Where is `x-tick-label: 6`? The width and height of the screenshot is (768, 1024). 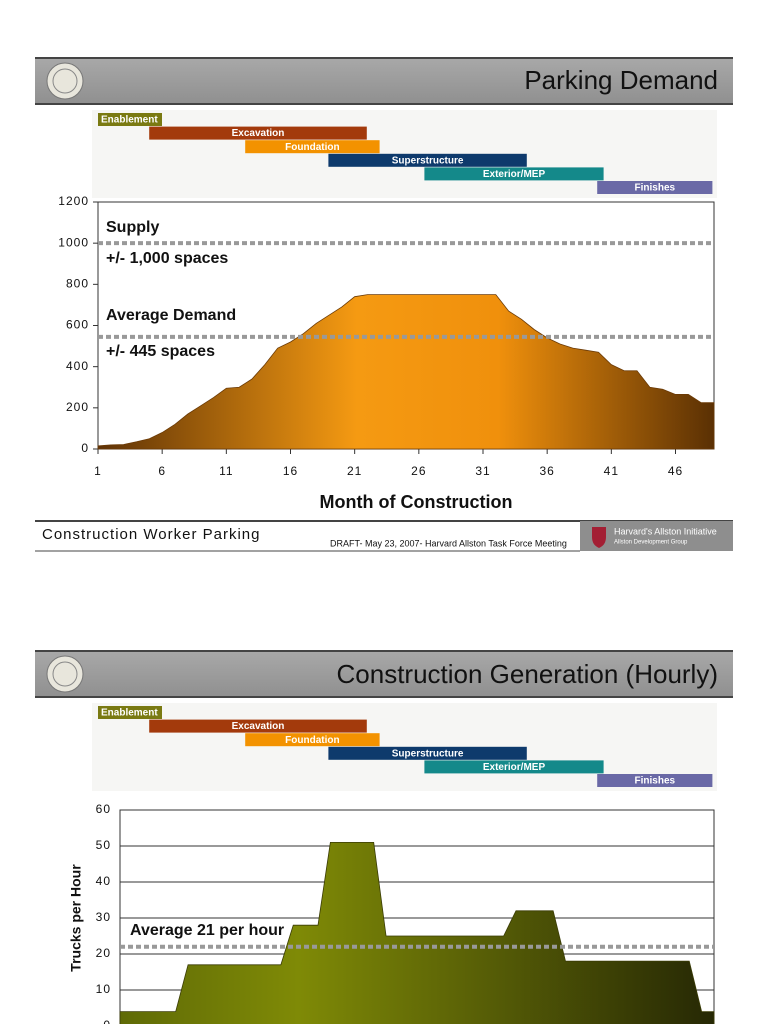 x-tick-label: 6 is located at coordinates (162, 471).